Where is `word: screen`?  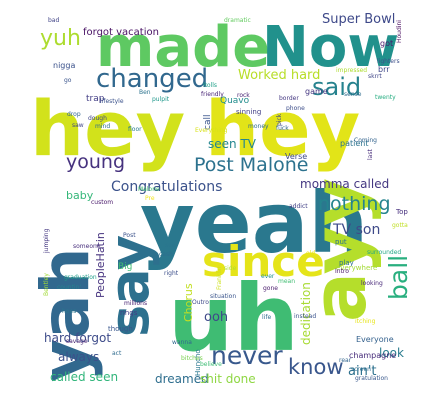 word: screen is located at coordinates (361, 369).